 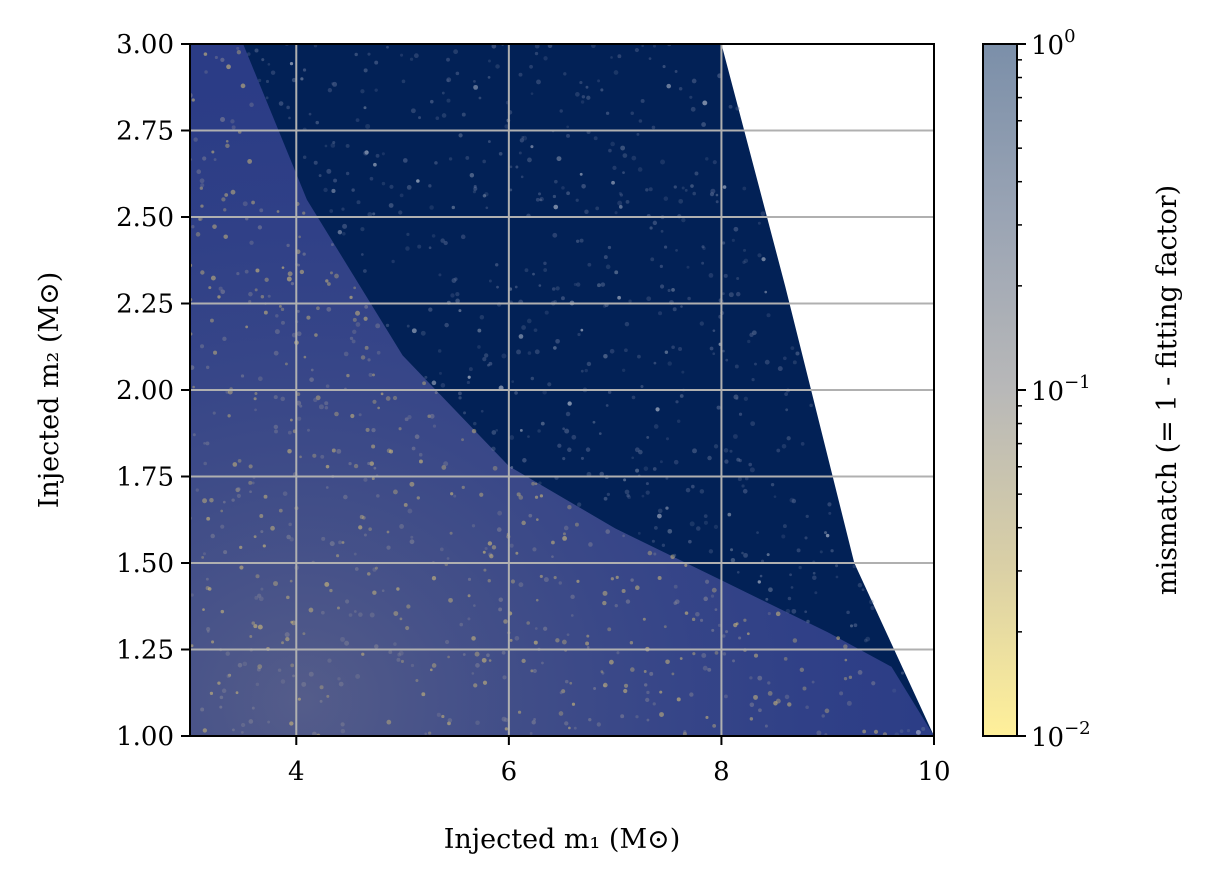 What do you see at coordinates (619, 761) in the screenshot?
I see `x-axis-ticks: 4 6 8 10` at bounding box center [619, 761].